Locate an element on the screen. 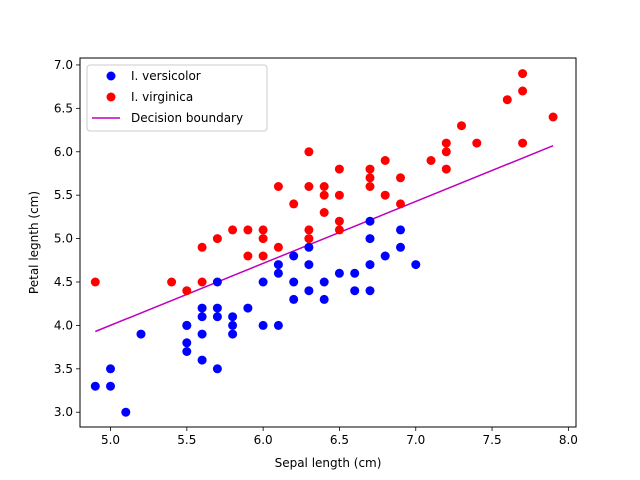 Image resolution: width=640 pixels, height=480 pixels. x-tick-label: 8.0 is located at coordinates (568, 440).